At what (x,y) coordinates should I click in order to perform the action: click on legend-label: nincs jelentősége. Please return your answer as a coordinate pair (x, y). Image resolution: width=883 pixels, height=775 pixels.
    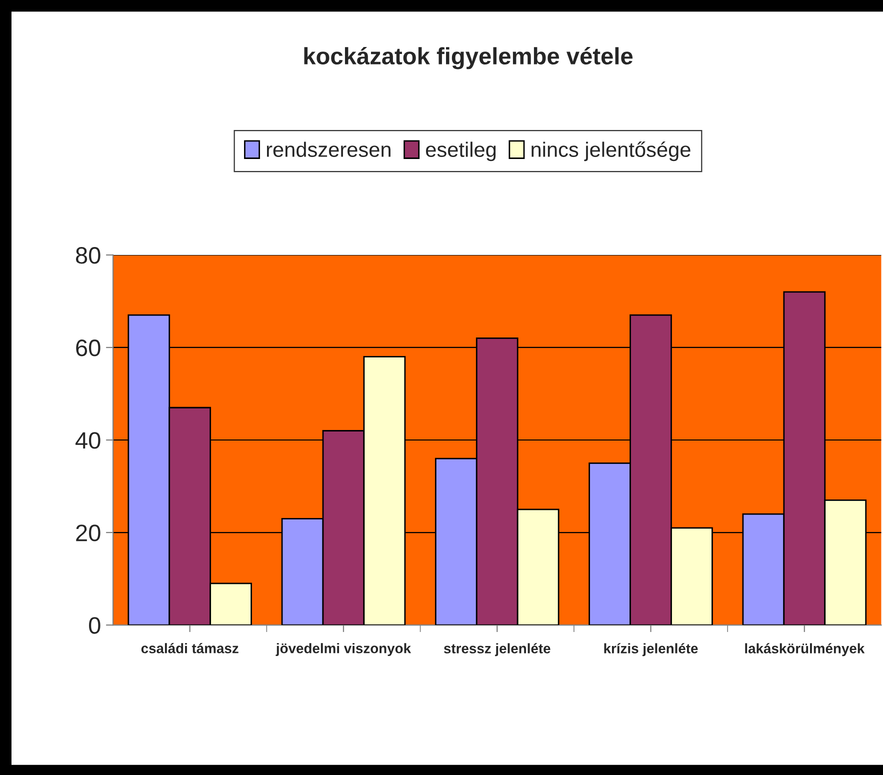
    Looking at the image, I should click on (611, 151).